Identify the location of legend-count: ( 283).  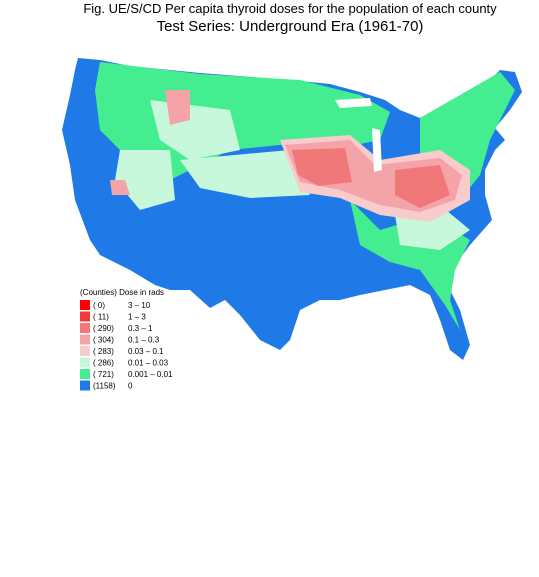
(103, 351).